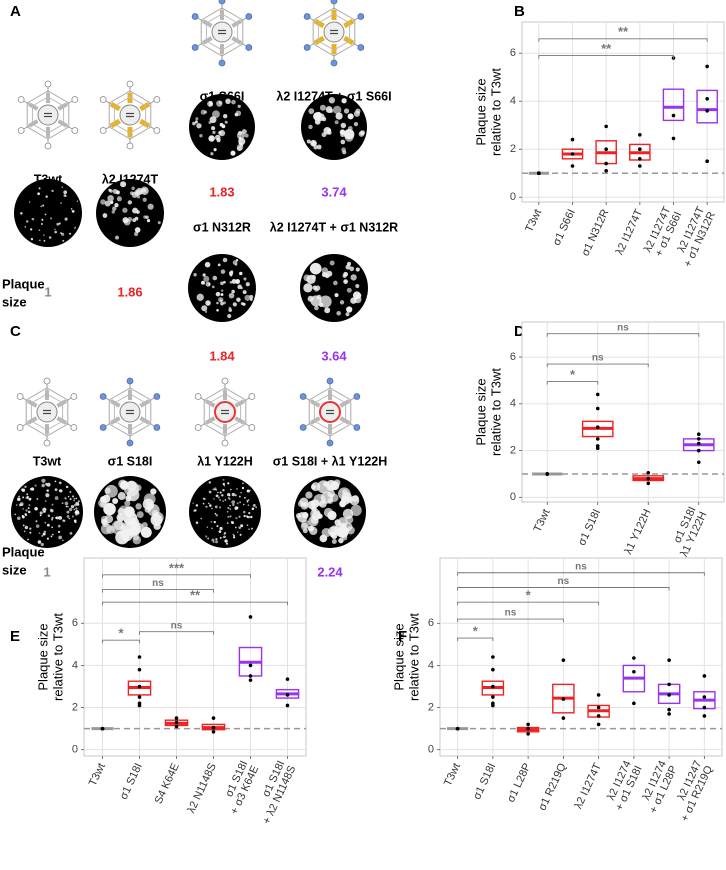  I want to click on strain-label: σ1 S18I, so click(130, 461).